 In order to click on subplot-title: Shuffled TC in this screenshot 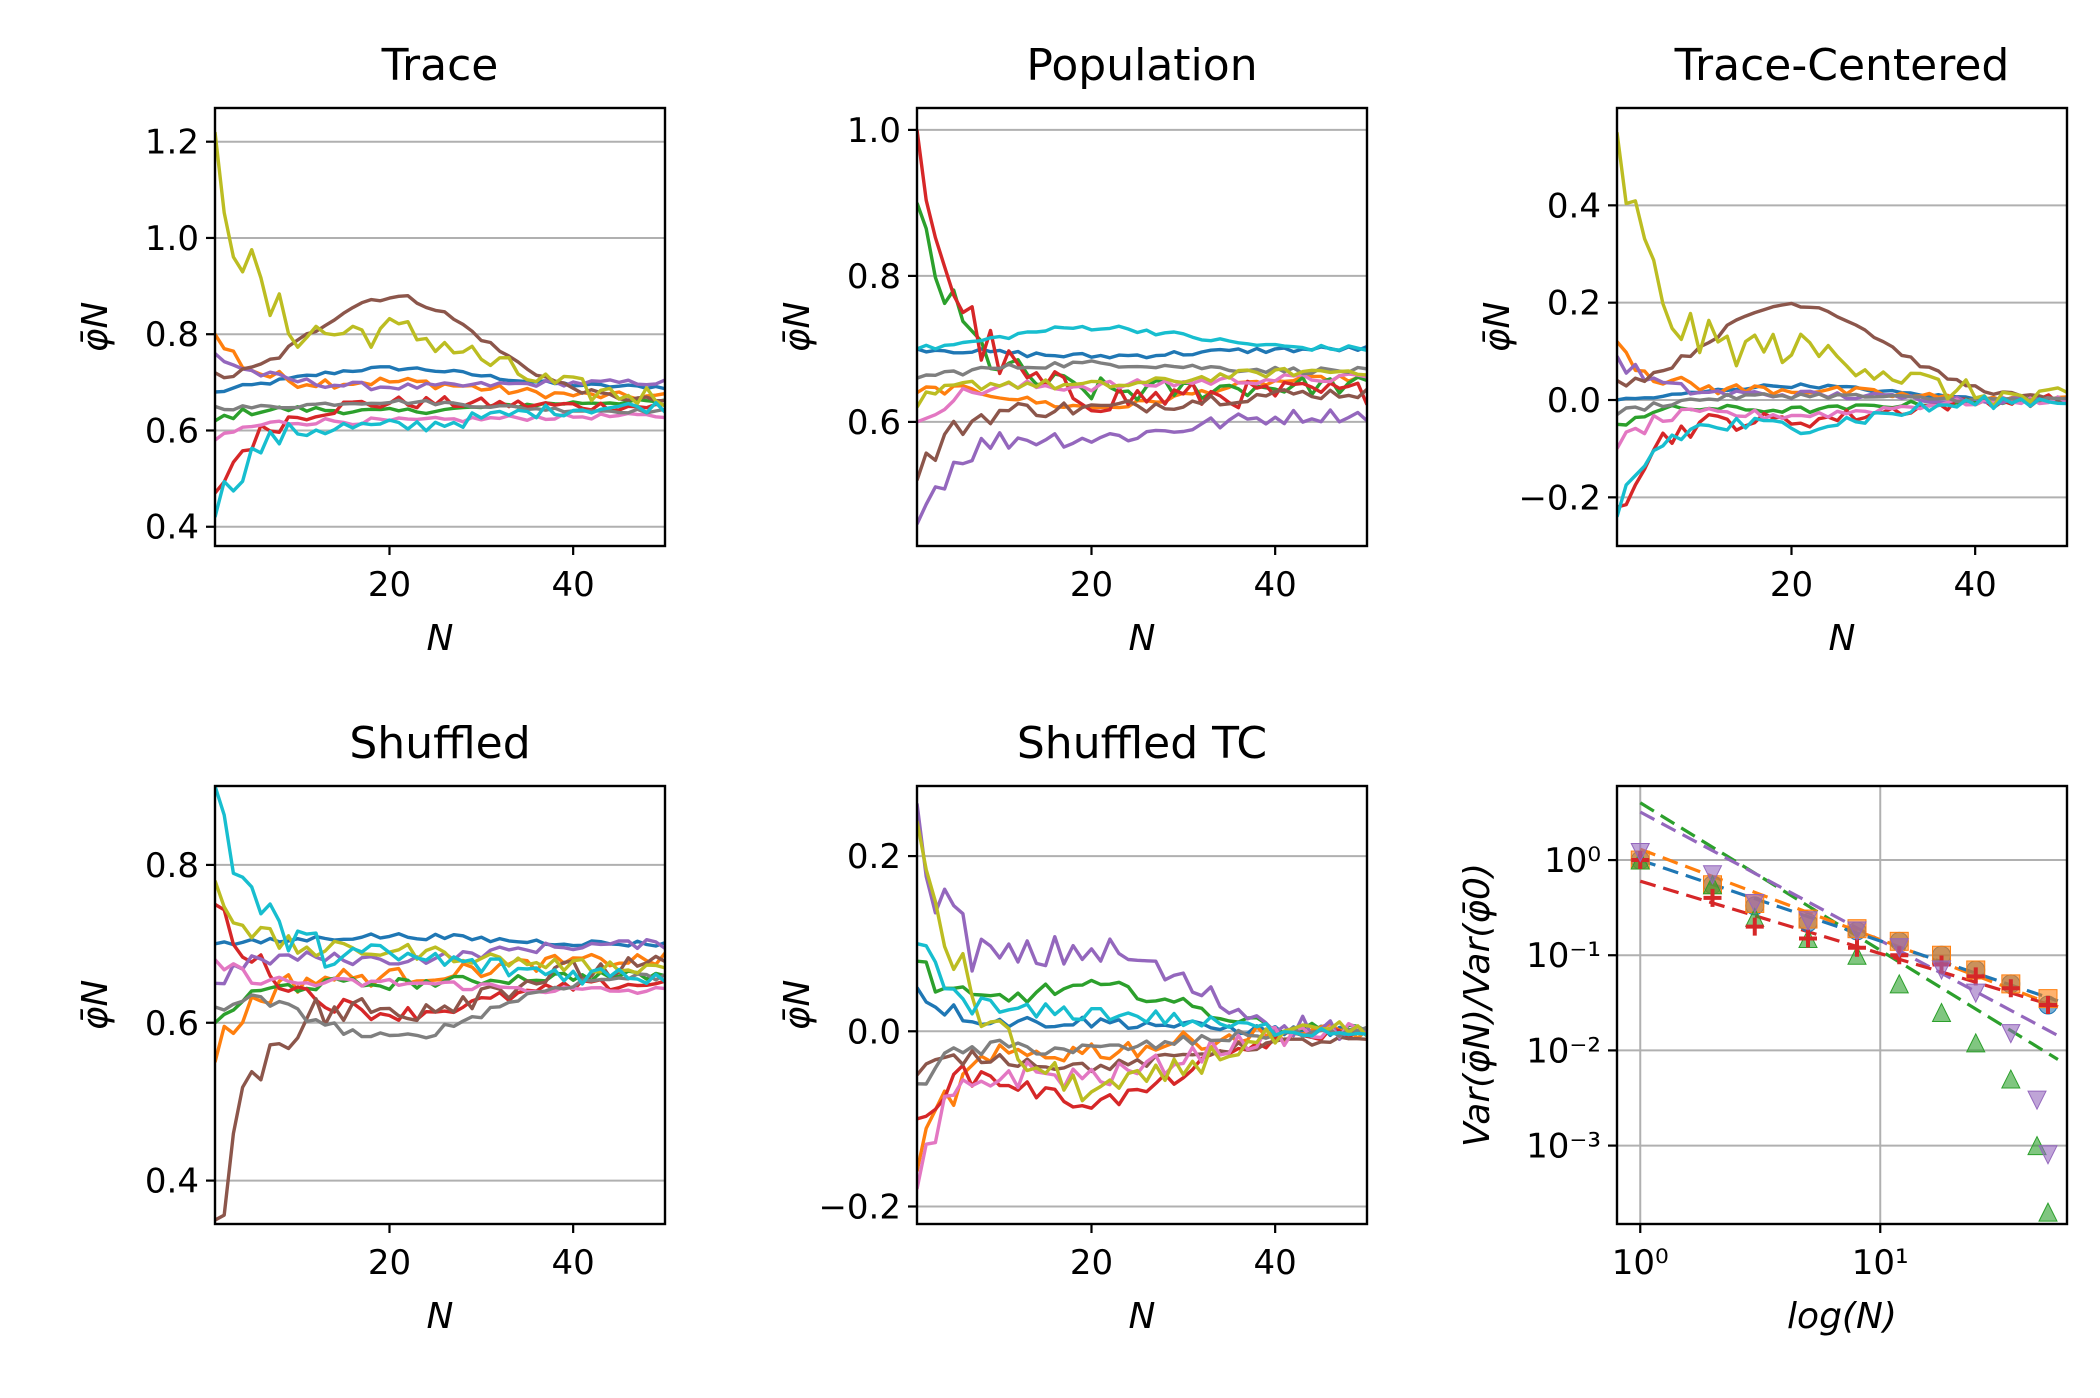, I will do `click(1142, 743)`.